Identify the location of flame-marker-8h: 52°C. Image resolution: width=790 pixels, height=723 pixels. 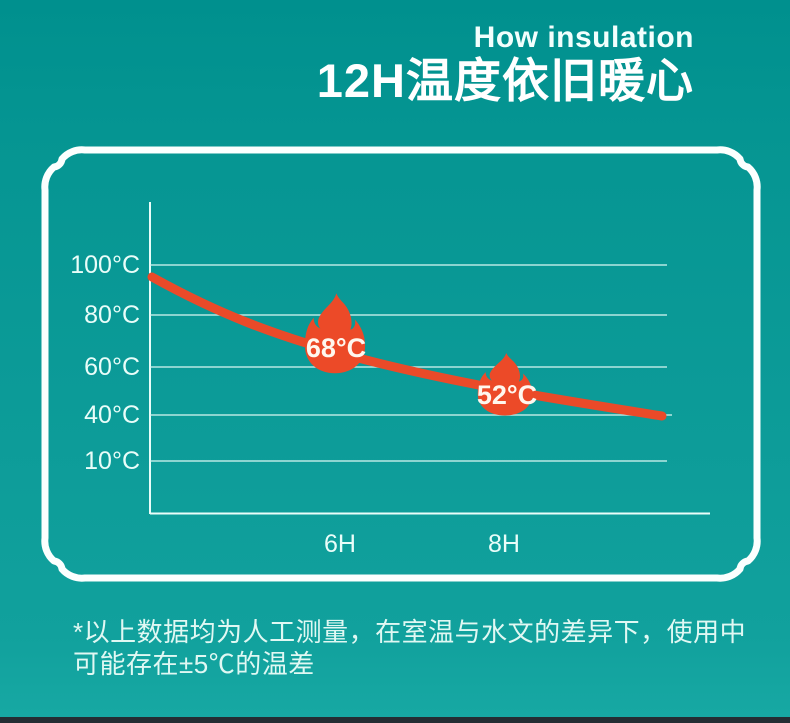
(507, 384).